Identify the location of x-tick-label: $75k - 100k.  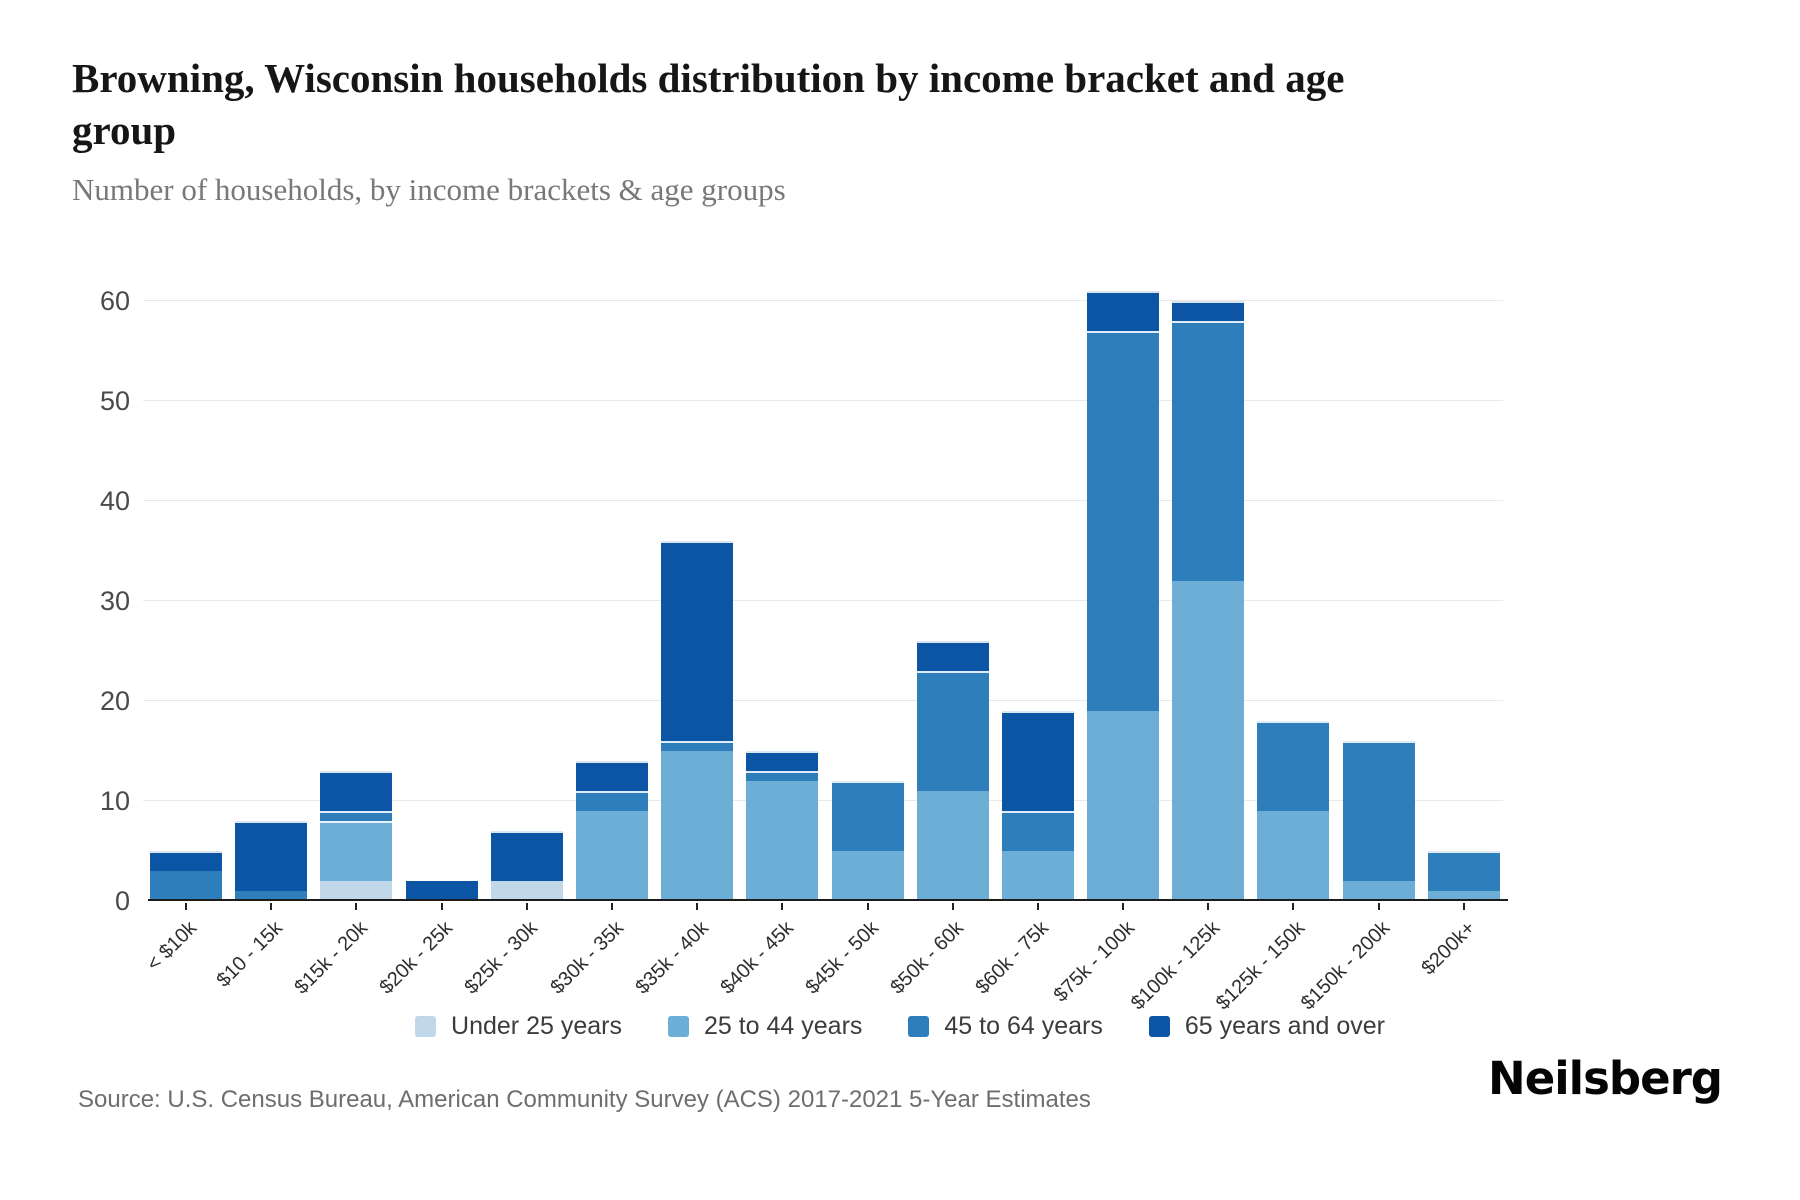
(1094, 962).